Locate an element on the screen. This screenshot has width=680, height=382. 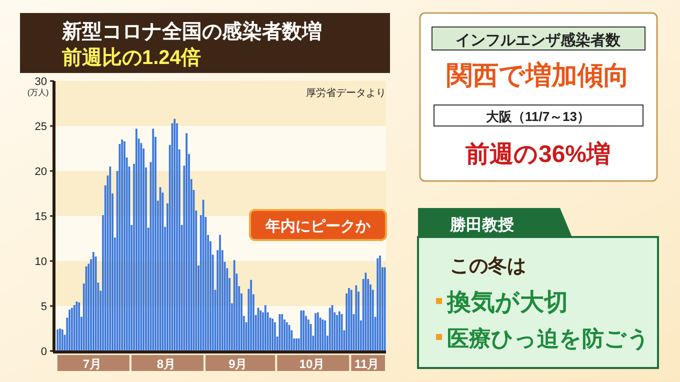
y-axis-title: (万人) is located at coordinates (38, 92).